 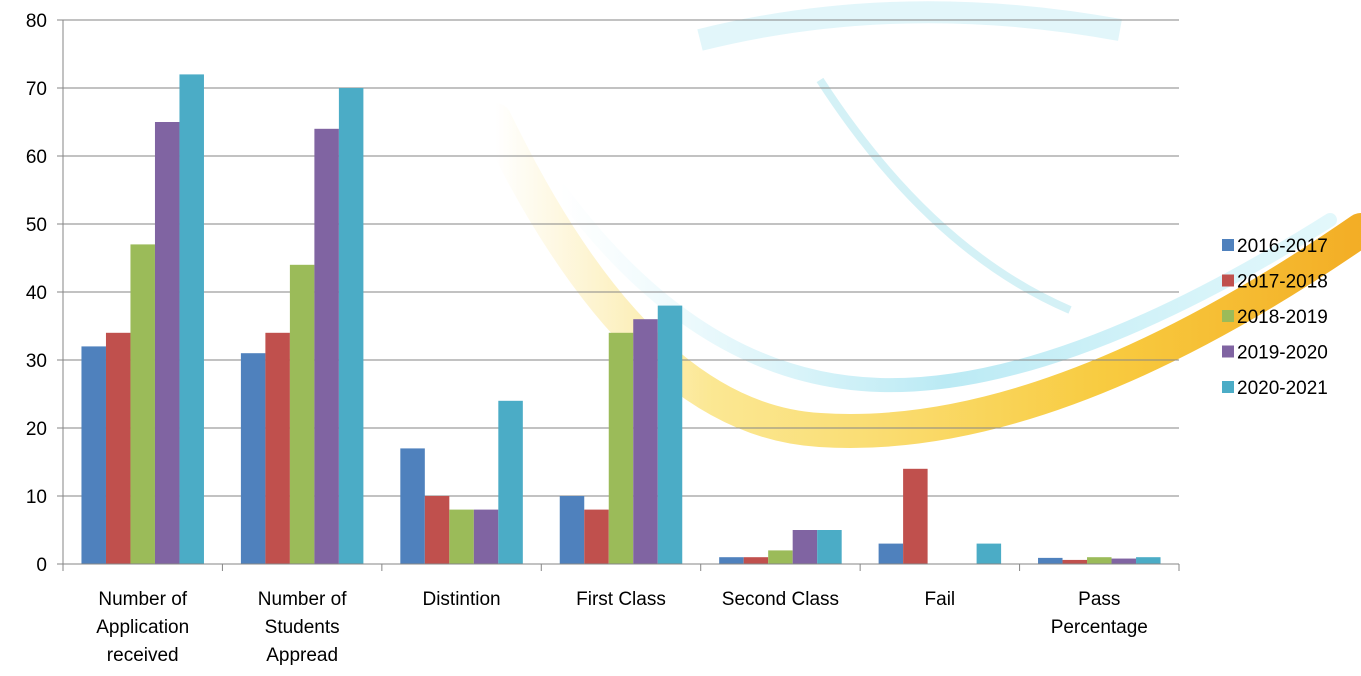 I want to click on x-category-label: Number of Application received, so click(x=142, y=627).